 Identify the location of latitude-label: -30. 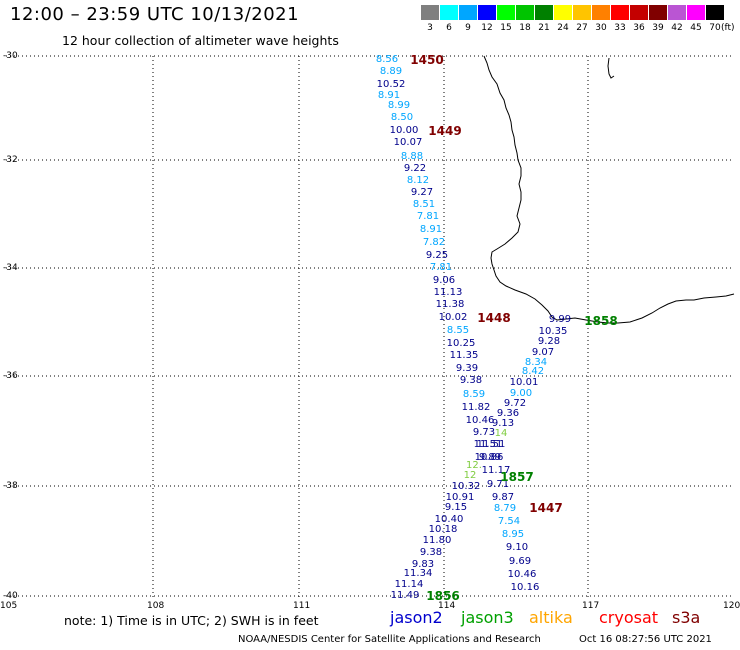
(10, 56).